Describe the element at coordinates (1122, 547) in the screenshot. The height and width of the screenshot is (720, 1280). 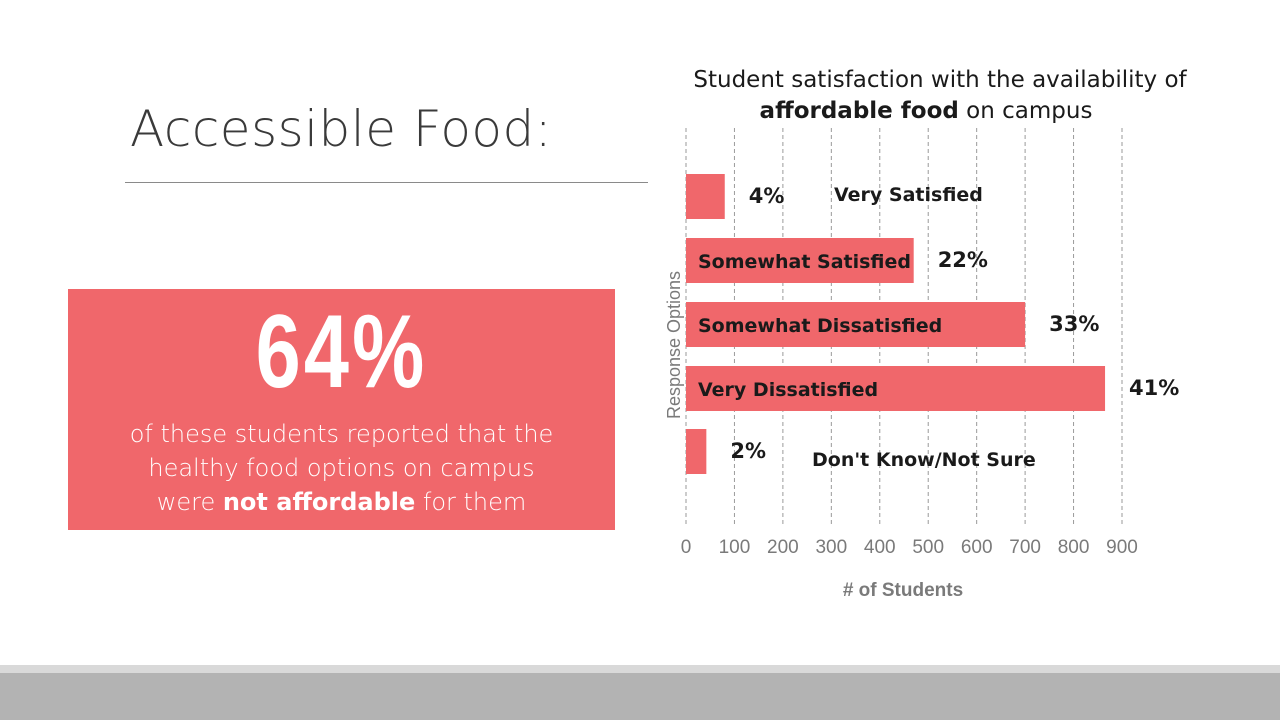
I see `x-tick-label: 900` at that location.